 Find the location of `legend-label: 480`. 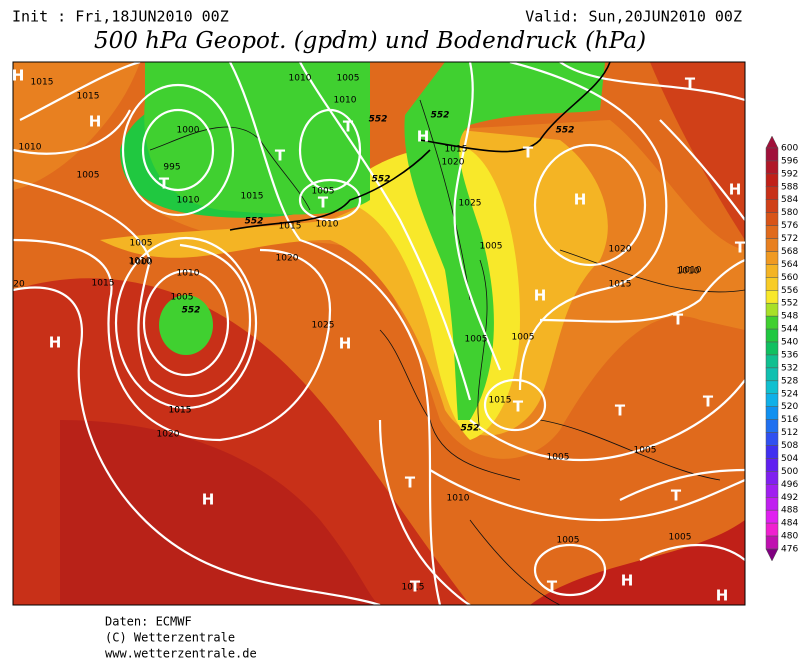

legend-label: 480 is located at coordinates (789, 537).